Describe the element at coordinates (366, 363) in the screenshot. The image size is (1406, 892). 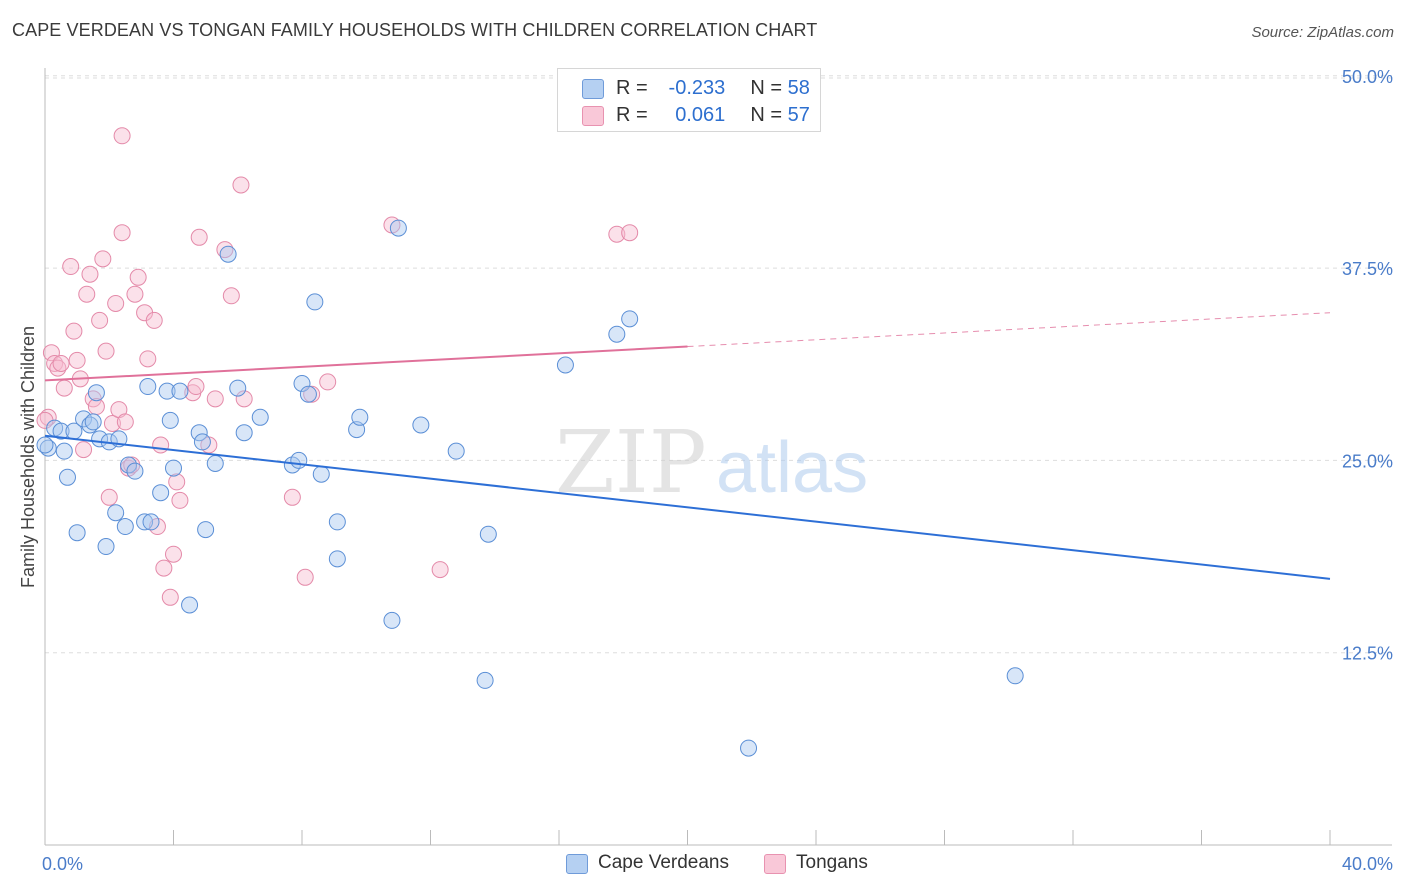
I see `tongans-trend-line` at that location.